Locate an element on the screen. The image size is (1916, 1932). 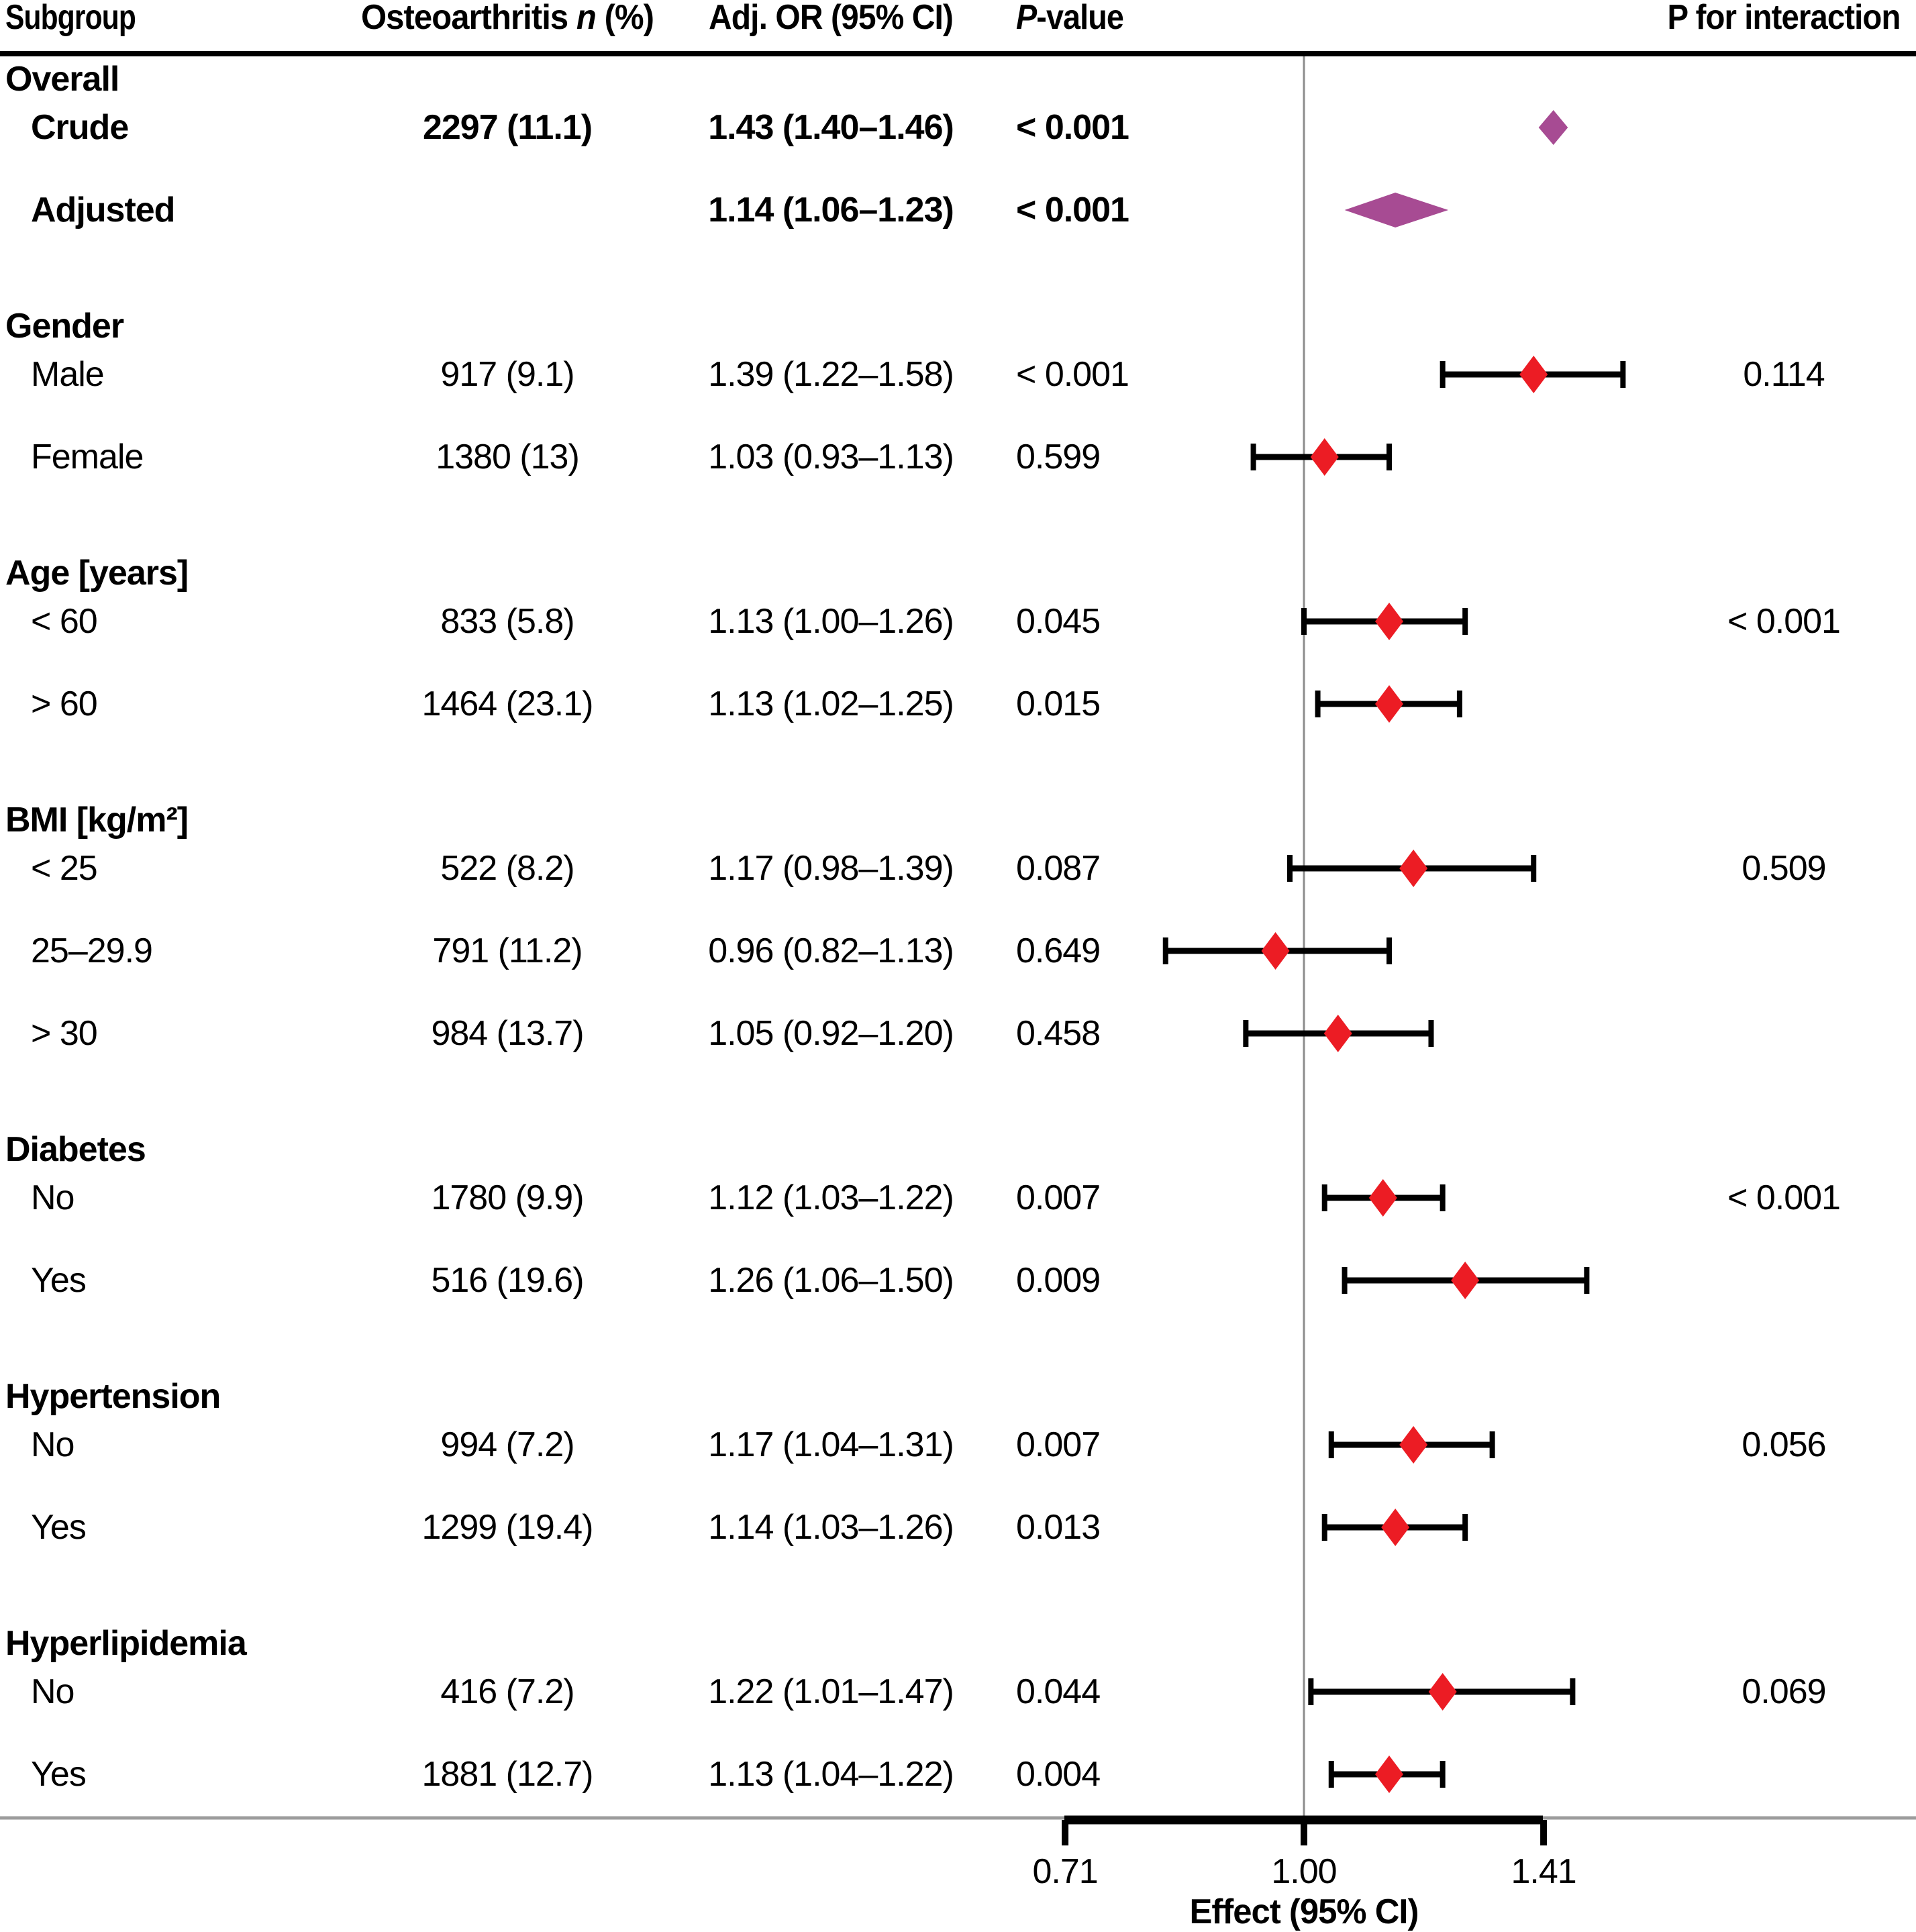
row-or-value-diabetes-yes: 1.26 (1.06–1.50) is located at coordinates (831, 1281).